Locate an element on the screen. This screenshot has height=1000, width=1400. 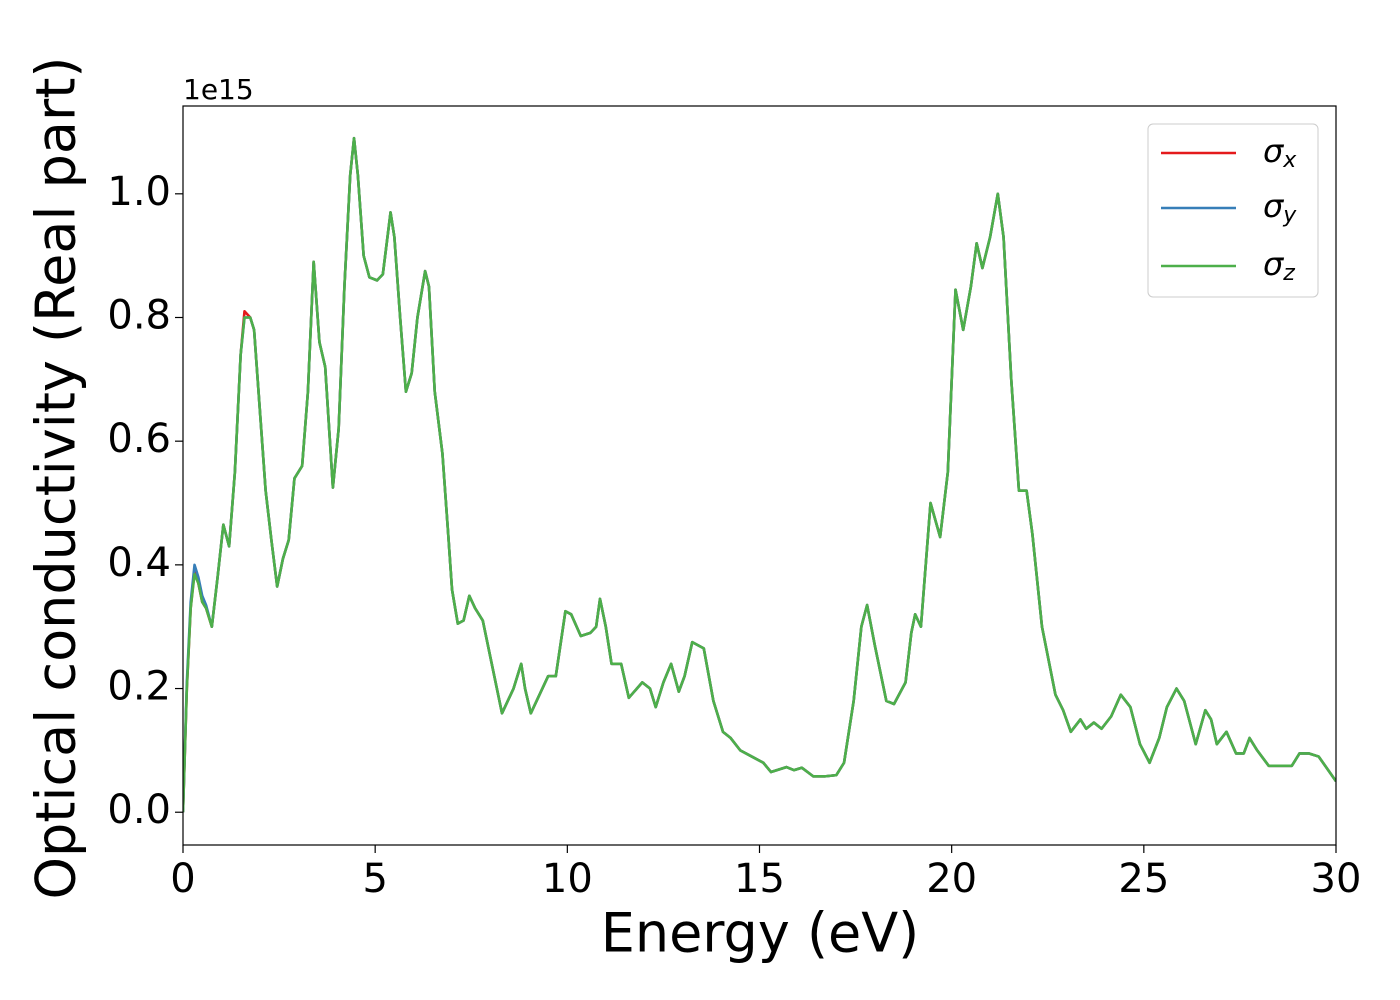
x-tick-label: 15 is located at coordinates (759, 879).